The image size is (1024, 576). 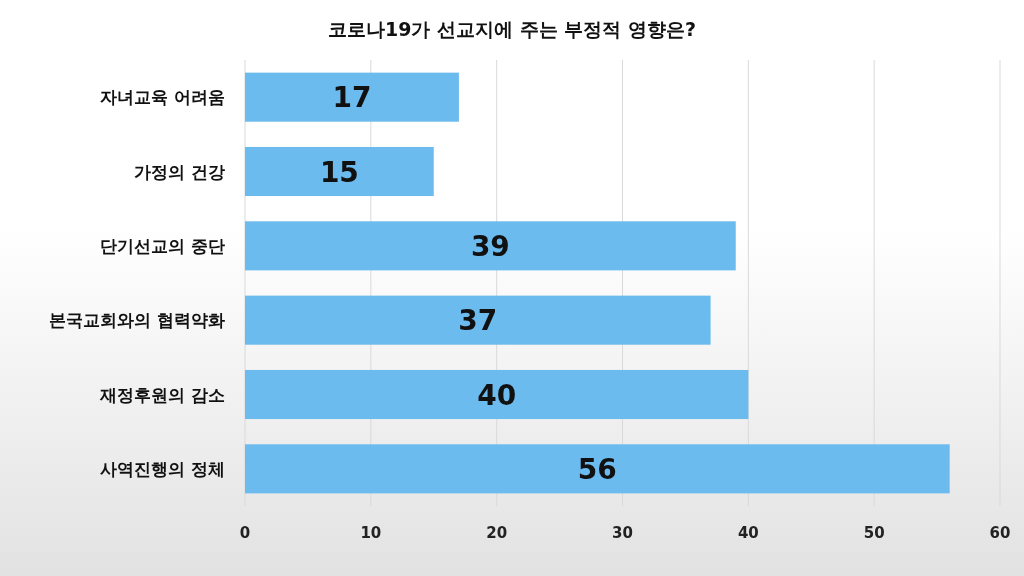 I want to click on x-tick-label: 30, so click(x=622, y=533).